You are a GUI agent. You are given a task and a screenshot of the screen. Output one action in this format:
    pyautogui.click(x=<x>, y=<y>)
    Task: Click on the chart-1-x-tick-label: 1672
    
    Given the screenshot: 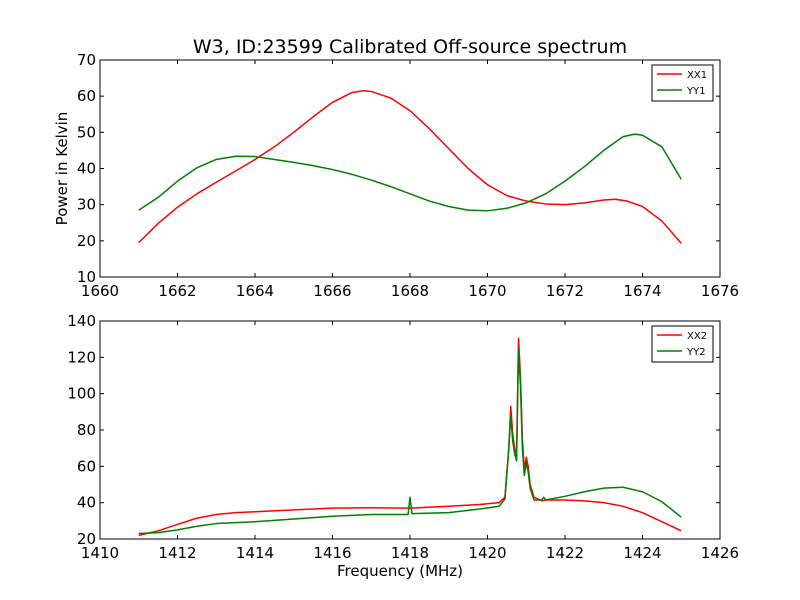 What is the action you would take?
    pyautogui.click(x=565, y=291)
    